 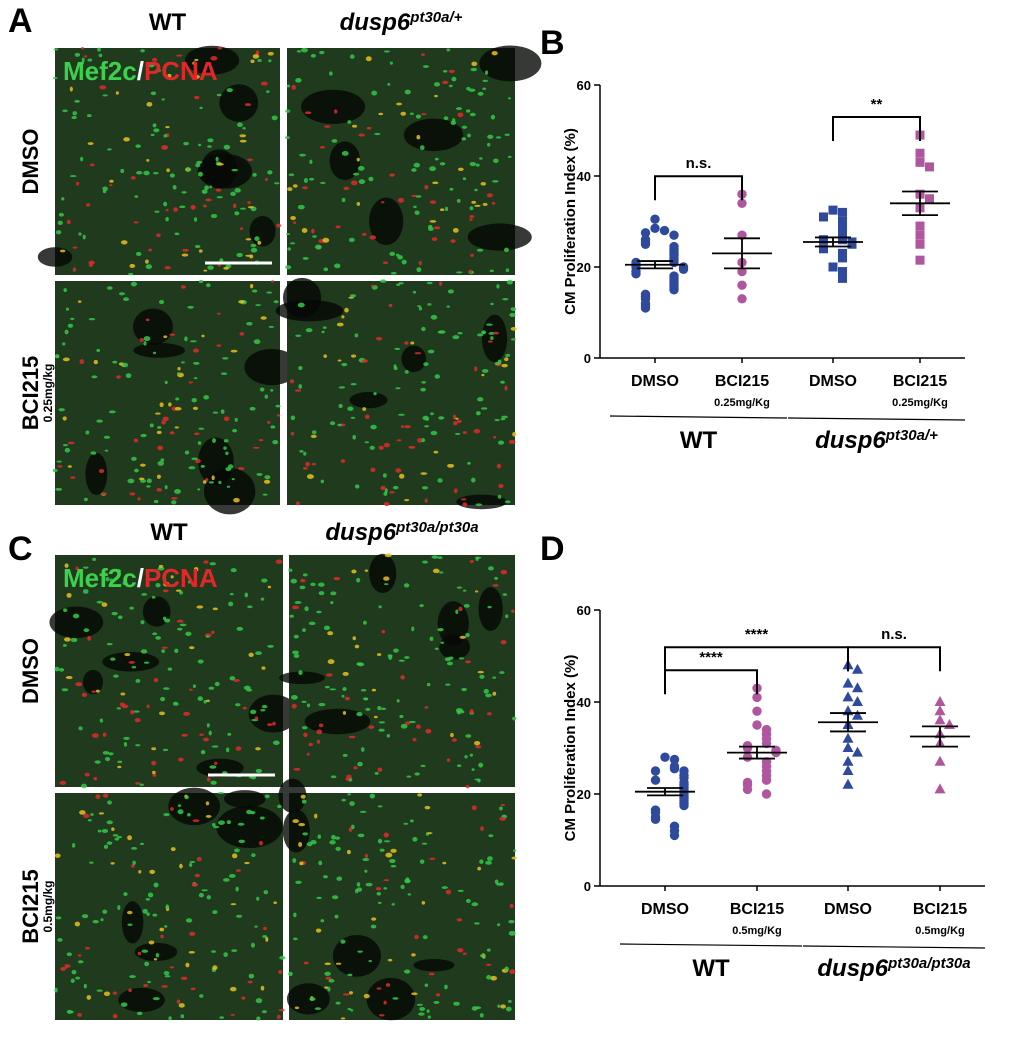 What do you see at coordinates (30, 906) in the screenshot?
I see `row-label: BCI215` at bounding box center [30, 906].